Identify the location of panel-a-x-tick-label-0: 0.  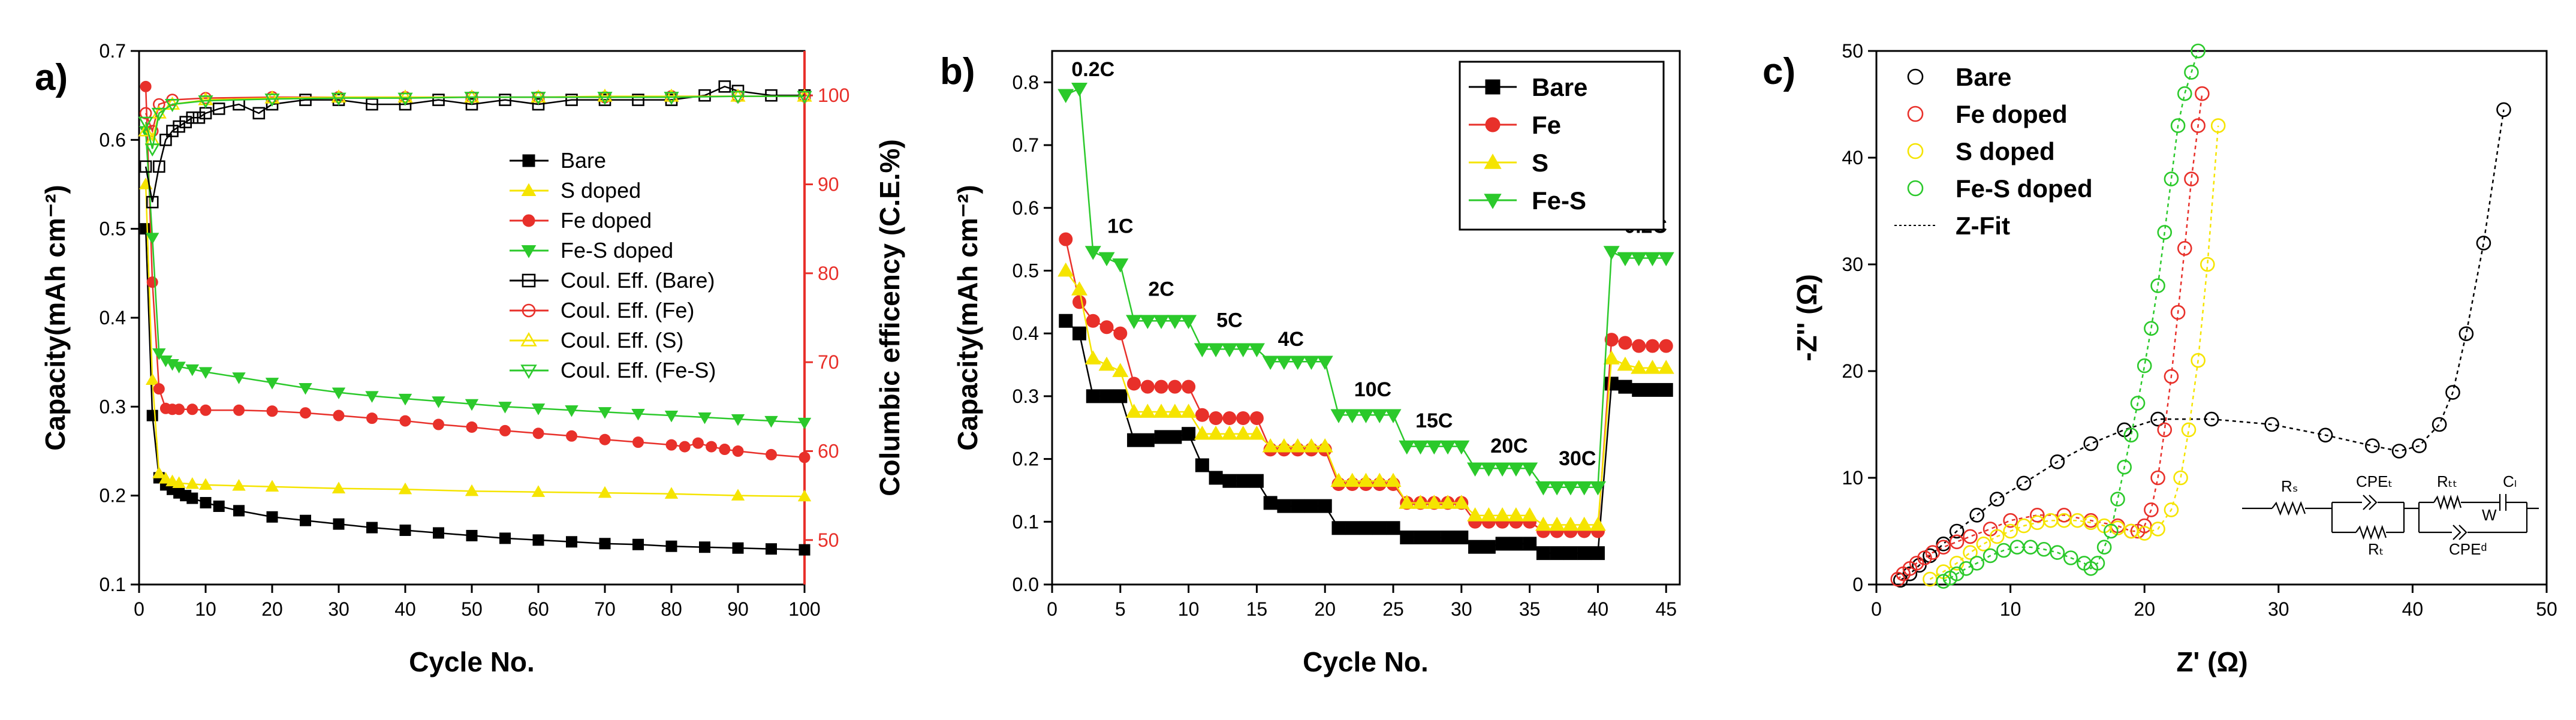
(139, 609).